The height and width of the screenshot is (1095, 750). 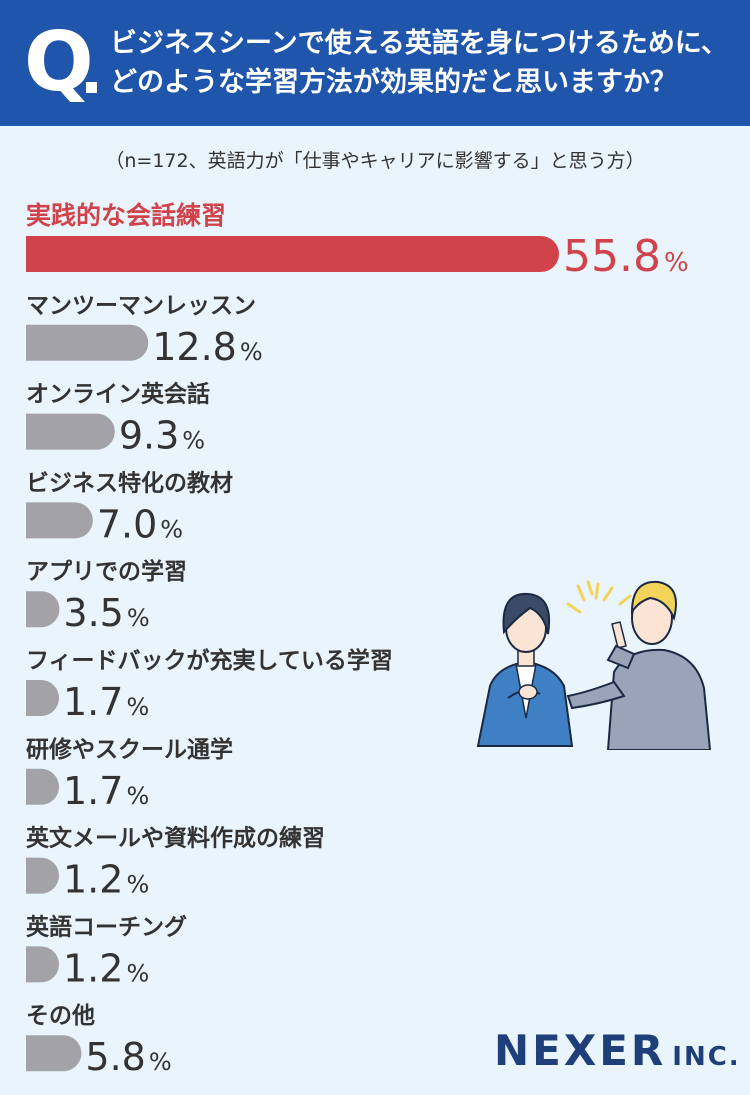 What do you see at coordinates (59, 62) in the screenshot?
I see `q-letter: Q` at bounding box center [59, 62].